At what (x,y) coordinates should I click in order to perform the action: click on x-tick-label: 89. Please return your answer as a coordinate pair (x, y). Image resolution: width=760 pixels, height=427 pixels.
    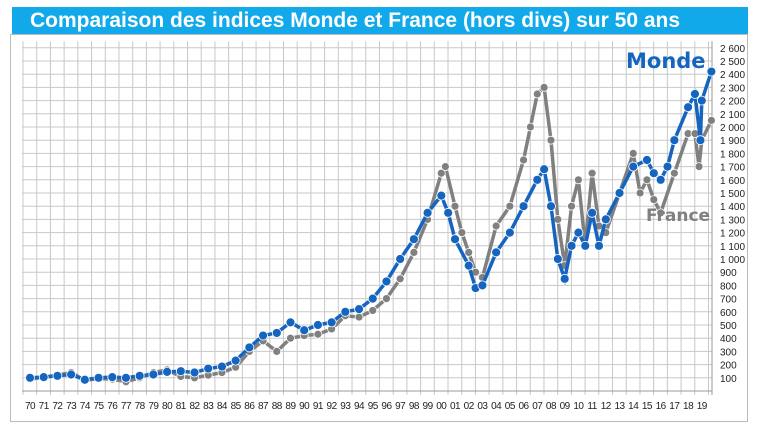
    Looking at the image, I should click on (290, 406).